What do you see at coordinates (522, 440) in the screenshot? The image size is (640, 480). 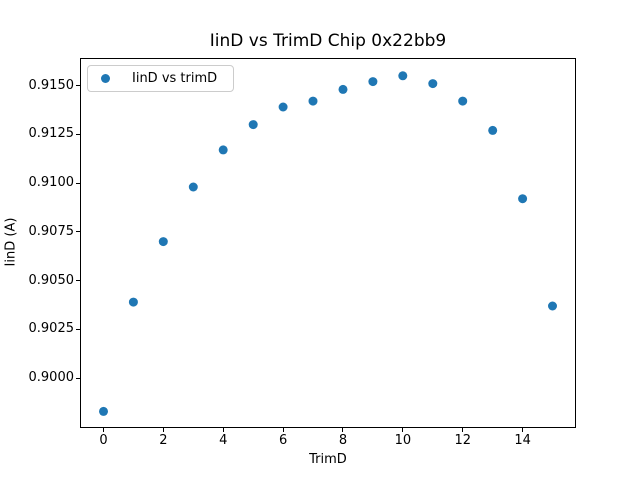 I see `x-tick-label: 14` at bounding box center [522, 440].